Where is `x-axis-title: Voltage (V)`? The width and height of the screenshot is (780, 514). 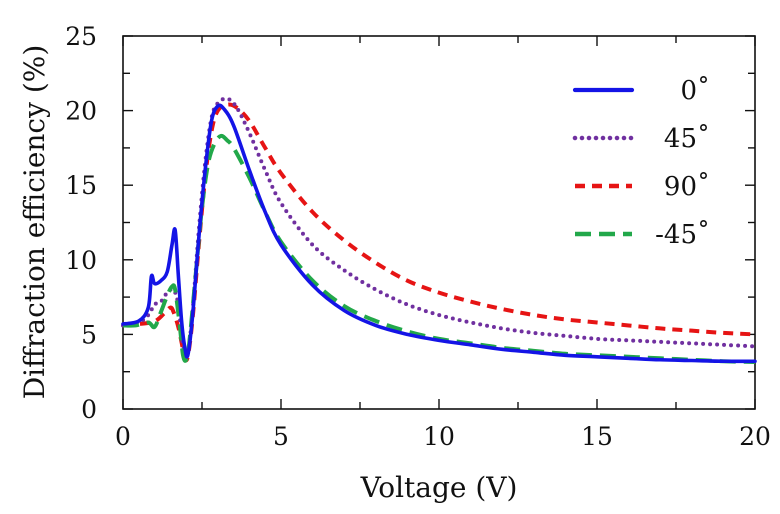 x-axis-title: Voltage (V) is located at coordinates (439, 487).